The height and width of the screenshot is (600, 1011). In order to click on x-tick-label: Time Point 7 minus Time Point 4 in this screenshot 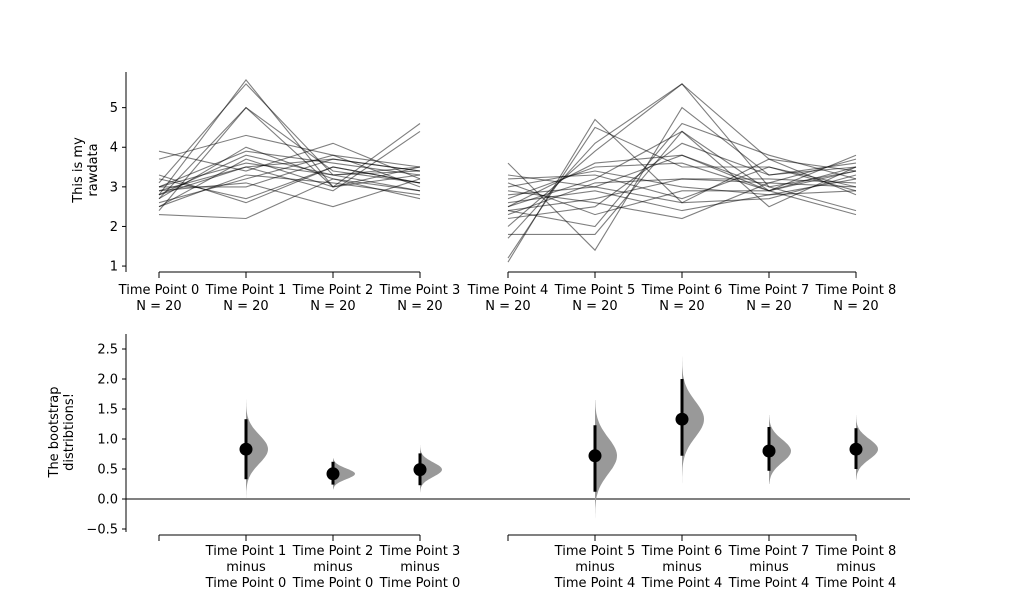, I will do `click(769, 567)`.